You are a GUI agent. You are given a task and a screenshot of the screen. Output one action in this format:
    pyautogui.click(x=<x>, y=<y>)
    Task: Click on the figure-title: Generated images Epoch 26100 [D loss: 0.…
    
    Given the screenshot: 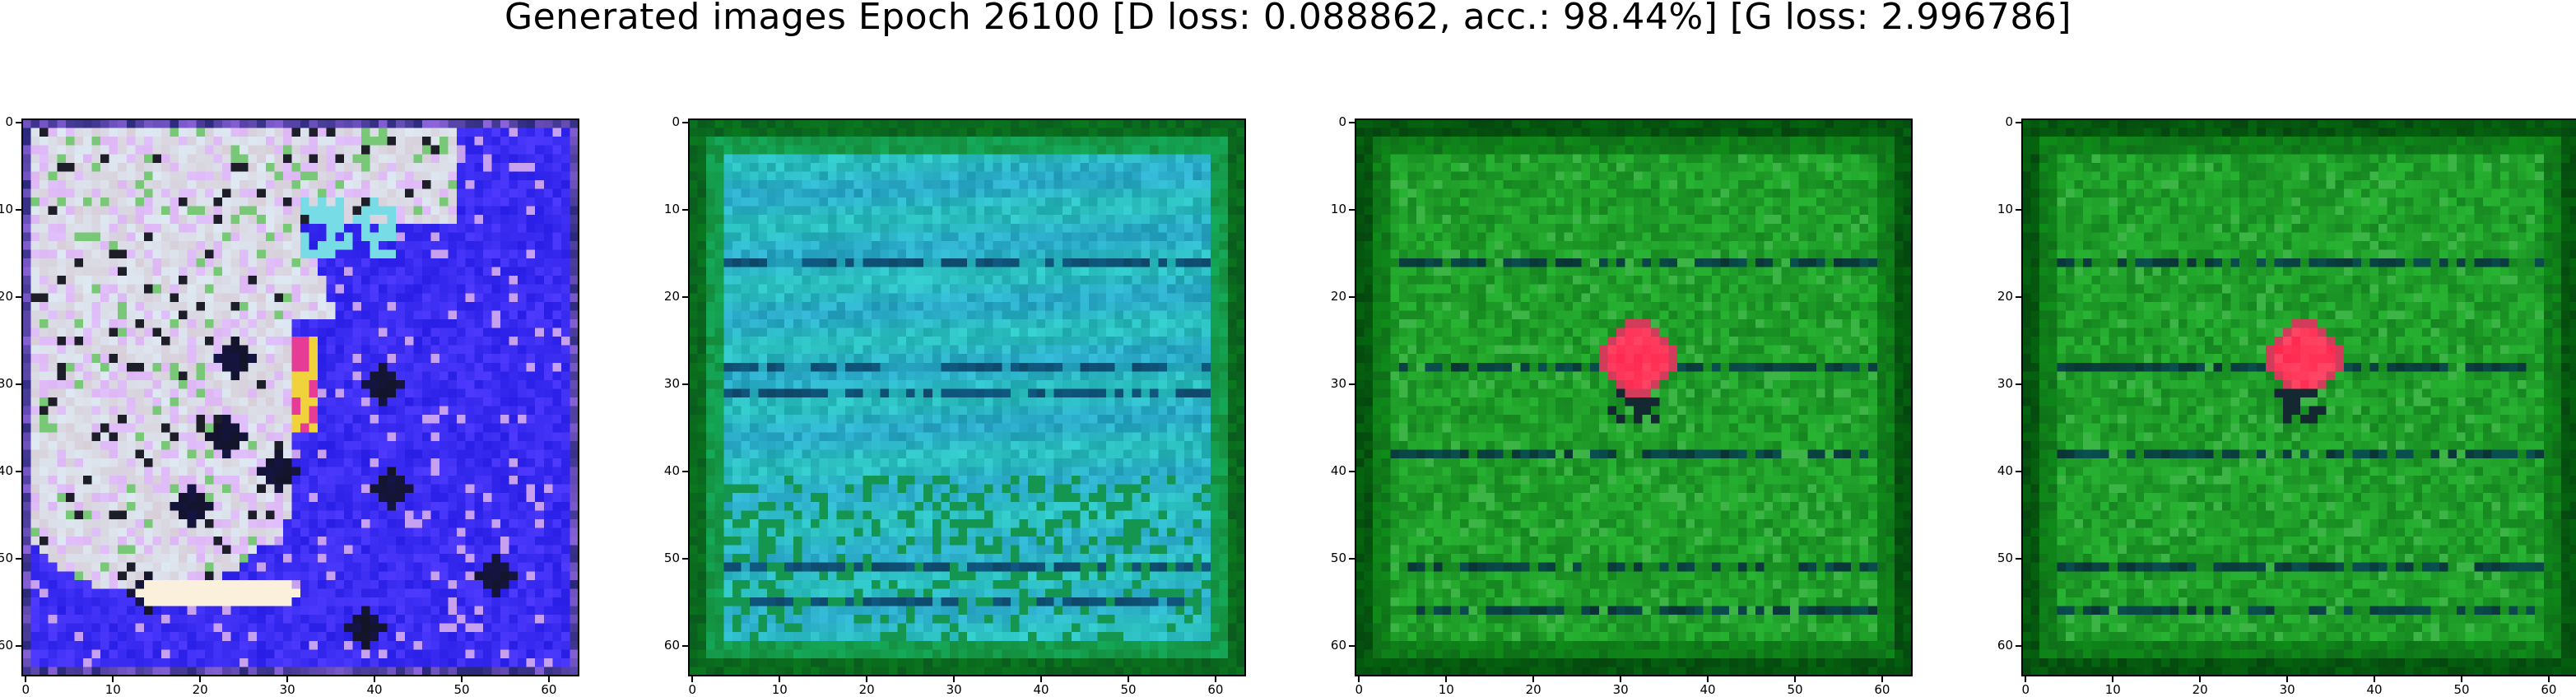 What is the action you would take?
    pyautogui.click(x=1288, y=21)
    